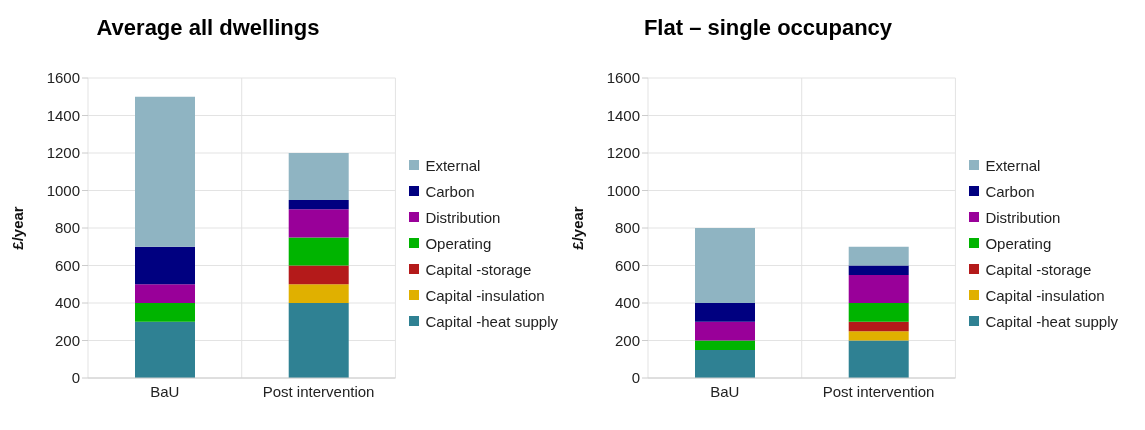 Image resolution: width=1145 pixels, height=430 pixels. Describe the element at coordinates (208, 28) in the screenshot. I see `chart-title: Average all dwellings` at that location.